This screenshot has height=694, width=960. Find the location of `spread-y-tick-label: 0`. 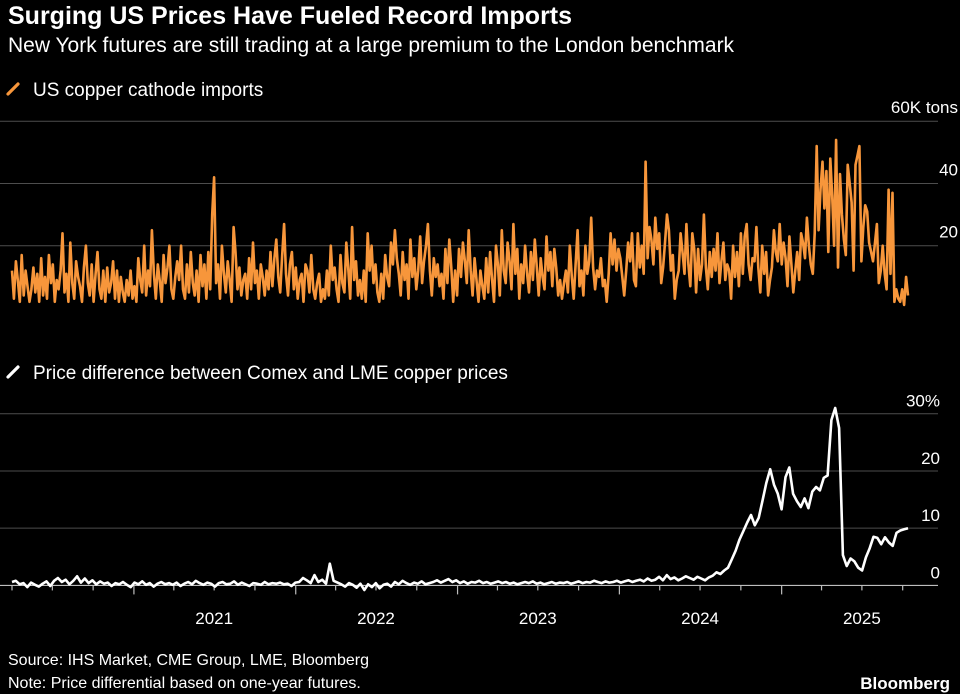

spread-y-tick-label: 0 is located at coordinates (935, 572).